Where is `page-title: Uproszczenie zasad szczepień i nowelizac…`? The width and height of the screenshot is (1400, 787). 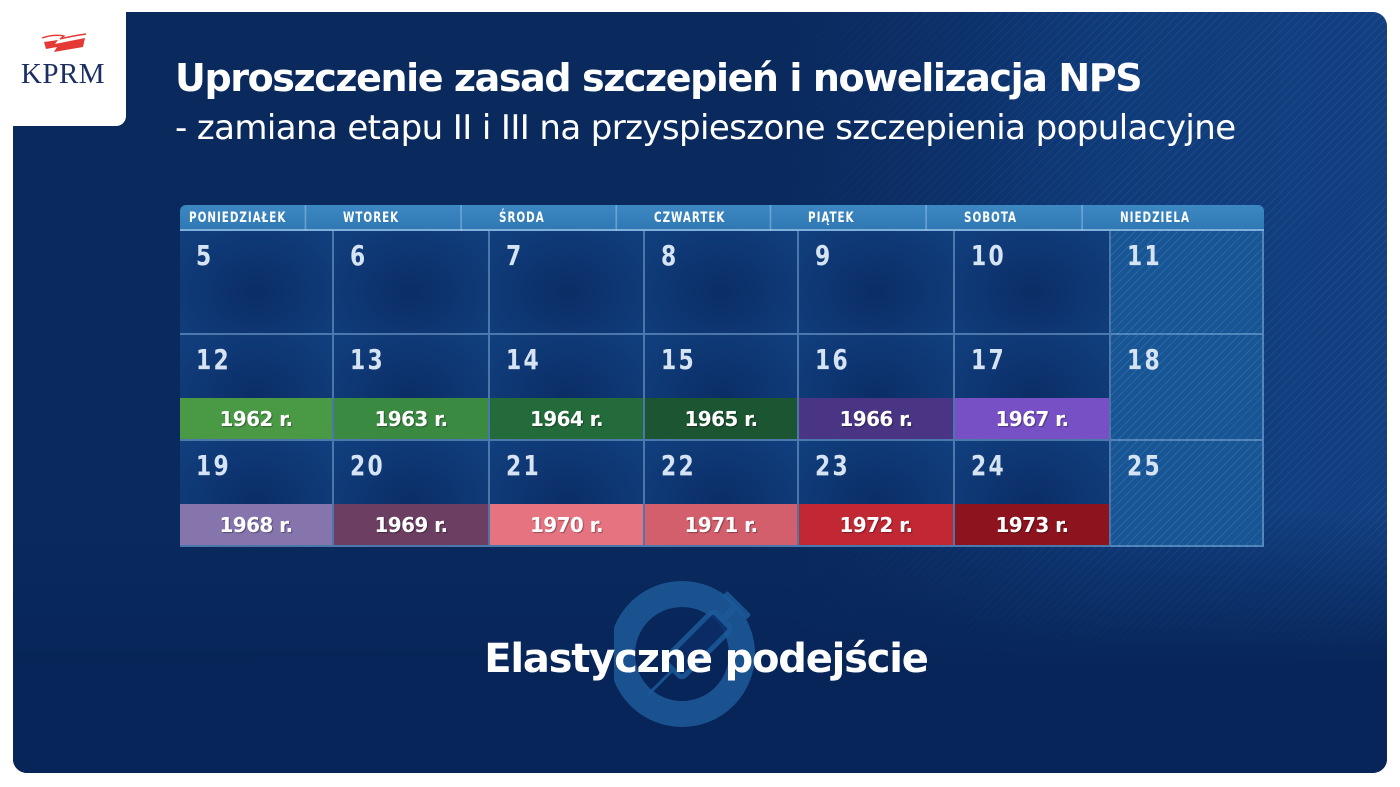
page-title: Uproszczenie zasad szczepień i nowelizac… is located at coordinates (659, 78).